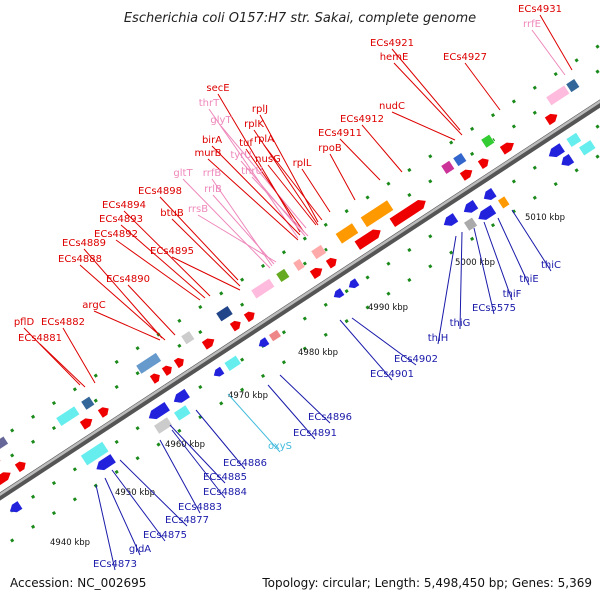 The height and width of the screenshot is (600, 600). What do you see at coordinates (545, 218) in the screenshot?
I see `tick-label: 5010 kbp` at bounding box center [545, 218].